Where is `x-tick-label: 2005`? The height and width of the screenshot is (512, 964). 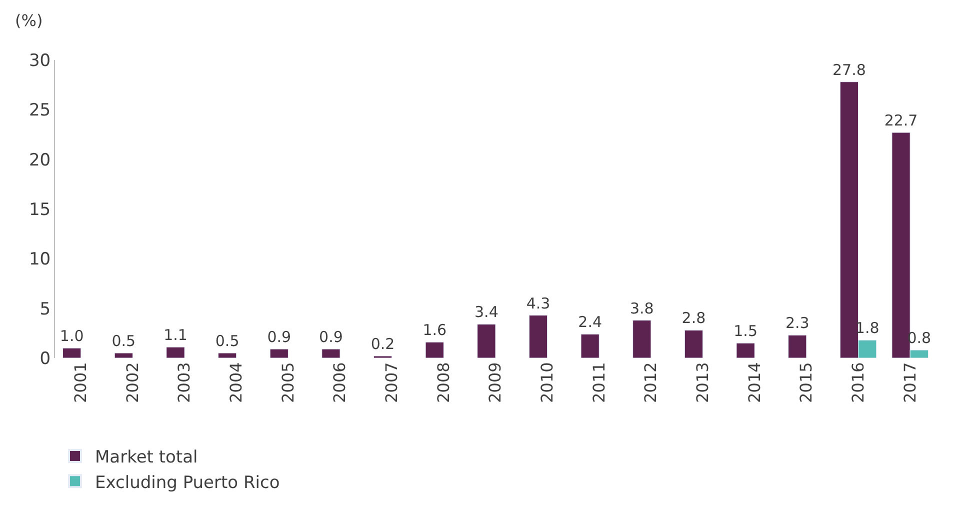
x-tick-label: 2005 is located at coordinates (288, 382).